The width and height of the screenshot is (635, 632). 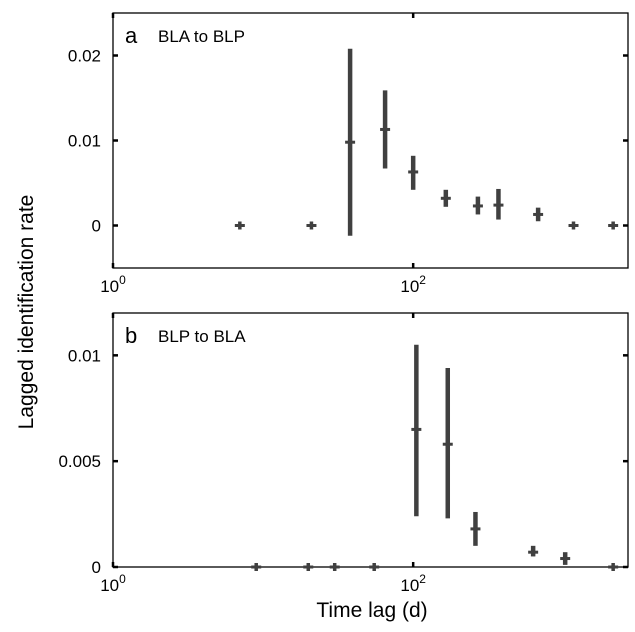 What do you see at coordinates (26, 312) in the screenshot?
I see `y-axis-label: Lagged identification rate` at bounding box center [26, 312].